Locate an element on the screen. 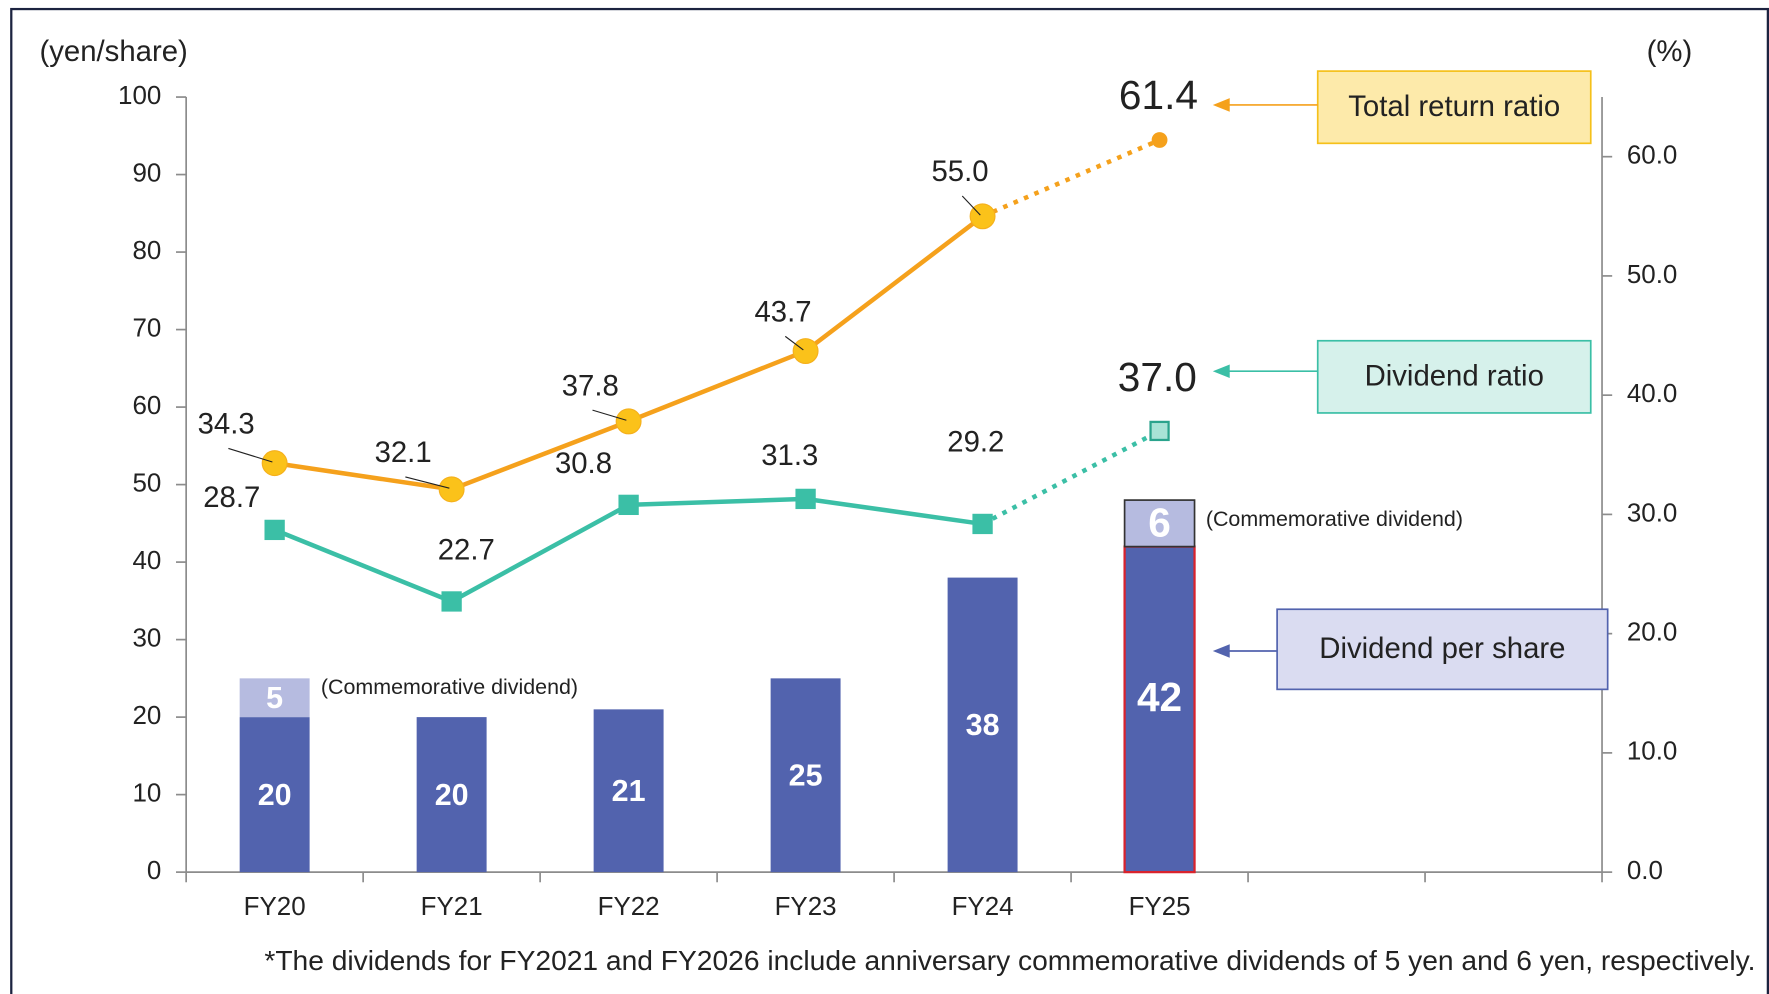 This screenshot has width=1769, height=994. legend-label: Dividend per share is located at coordinates (1442, 648).